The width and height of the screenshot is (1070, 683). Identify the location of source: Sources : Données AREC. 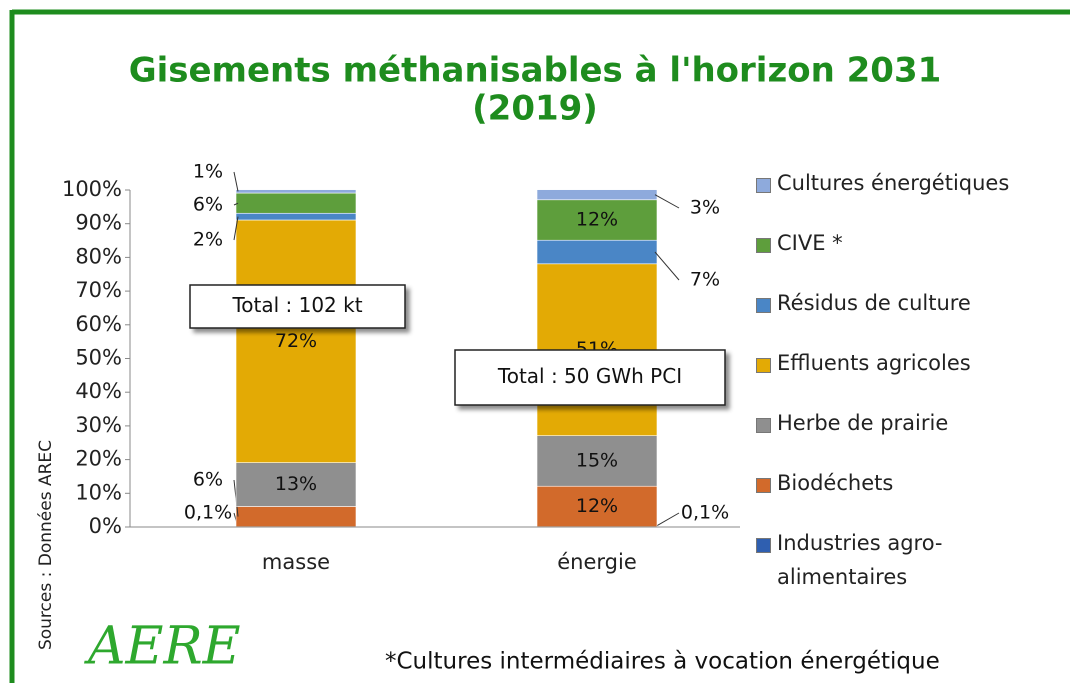
(46, 545).